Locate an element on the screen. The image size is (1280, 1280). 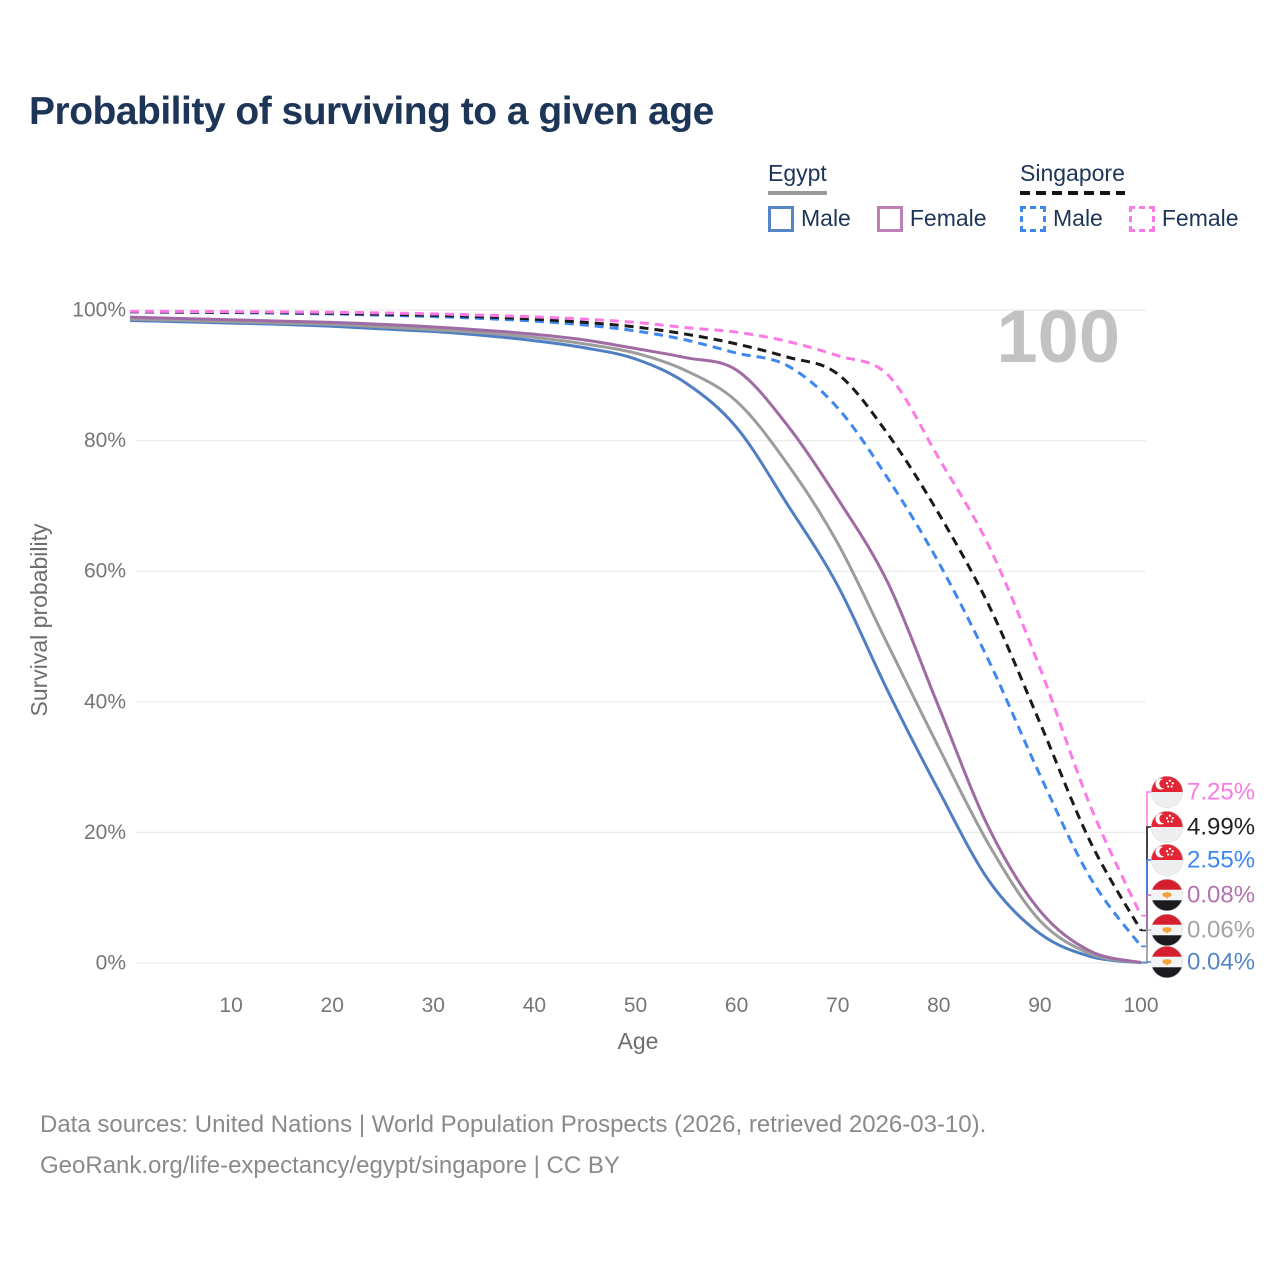
end-label-singapore-all: 4.99% is located at coordinates (1221, 827).